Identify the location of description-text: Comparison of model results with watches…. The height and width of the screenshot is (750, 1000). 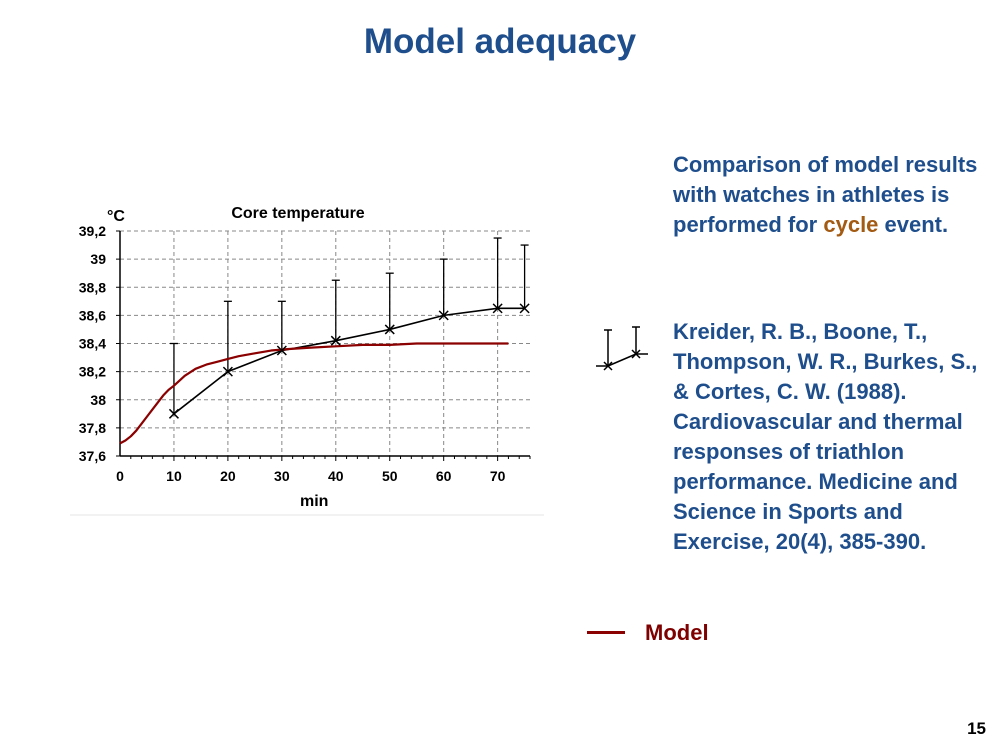
(828, 195).